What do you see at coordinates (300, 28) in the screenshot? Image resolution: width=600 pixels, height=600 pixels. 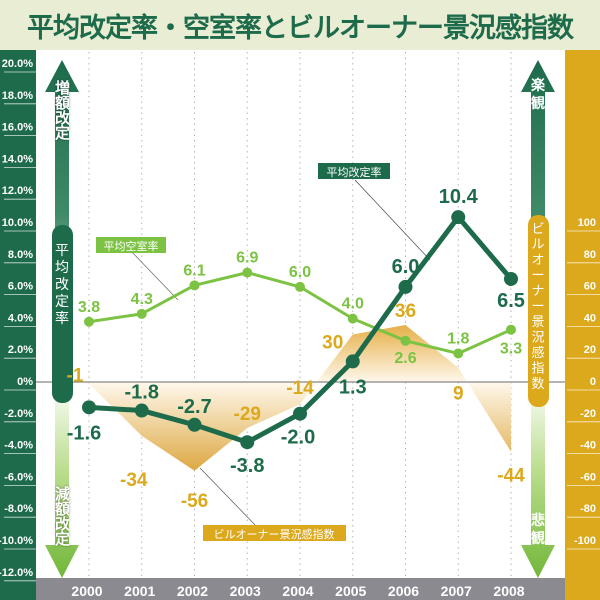 I see `chart-title: 平均改定率・空室率とビルオーナー景況感指数` at bounding box center [300, 28].